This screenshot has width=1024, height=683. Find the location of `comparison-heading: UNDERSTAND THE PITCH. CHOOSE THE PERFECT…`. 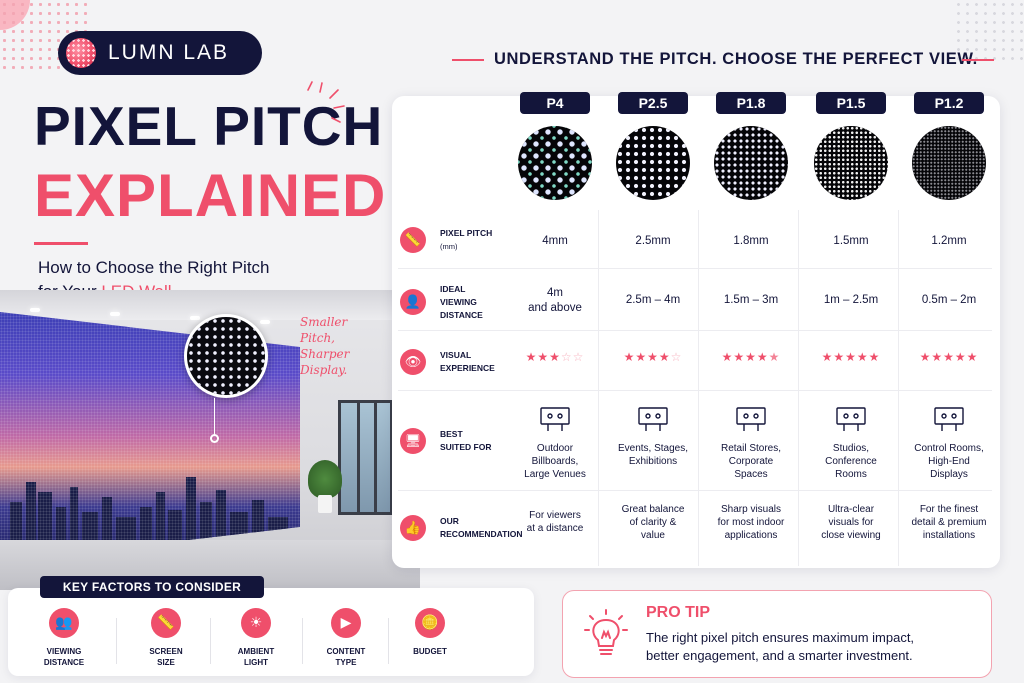

comparison-heading: UNDERSTAND THE PITCH. CHOOSE THE PERFECT… is located at coordinates (736, 59).